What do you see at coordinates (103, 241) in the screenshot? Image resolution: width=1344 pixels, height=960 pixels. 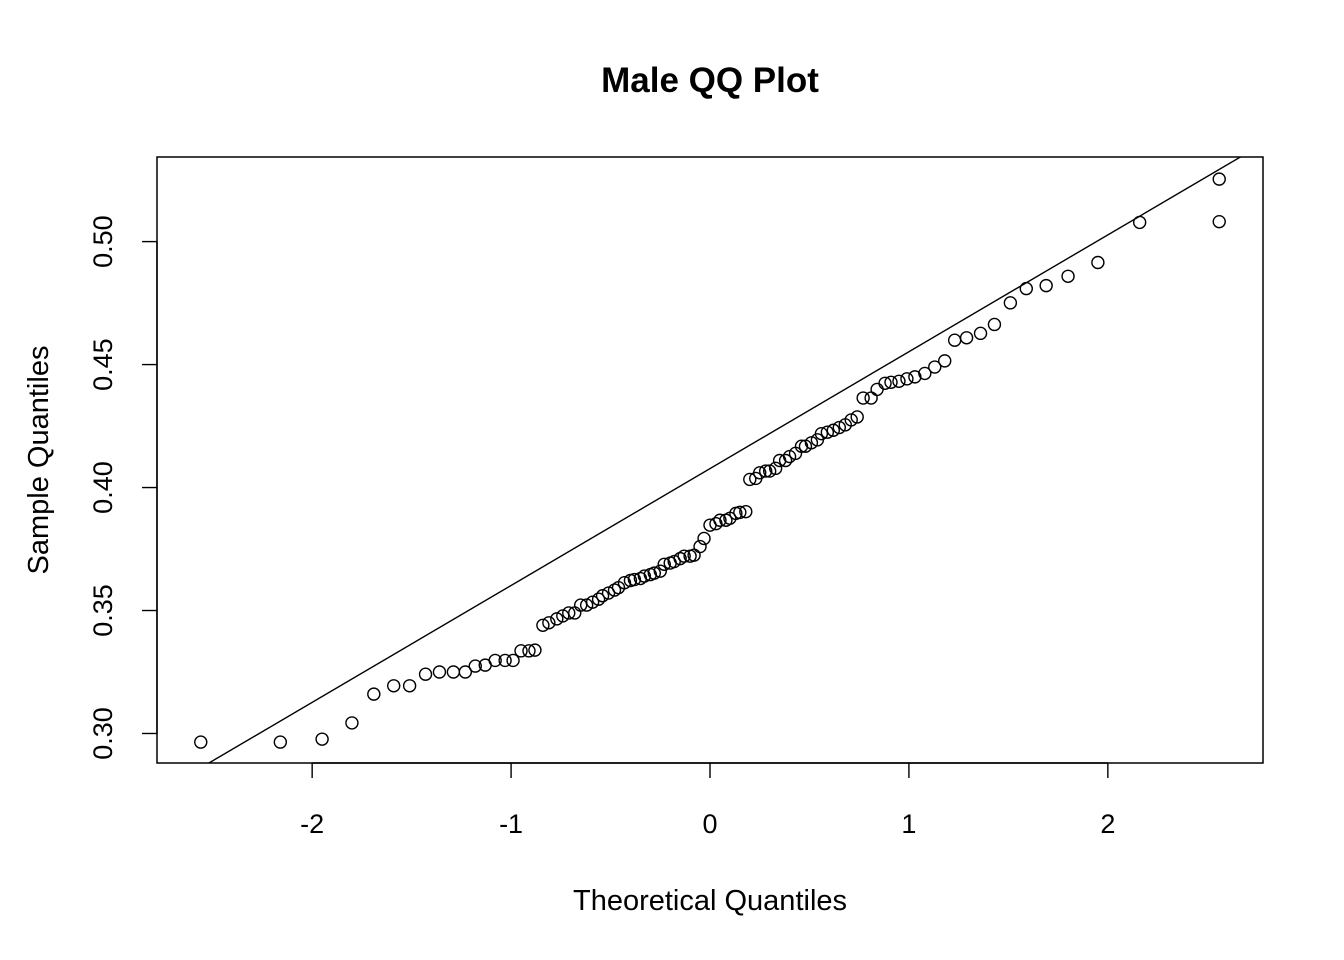 I see `y-tick-label: 0.50` at bounding box center [103, 241].